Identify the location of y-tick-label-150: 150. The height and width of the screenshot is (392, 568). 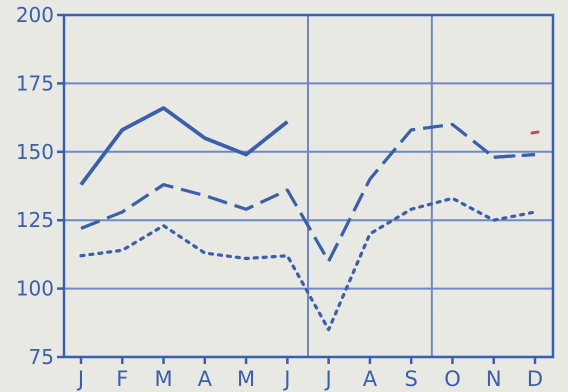
(35, 152).